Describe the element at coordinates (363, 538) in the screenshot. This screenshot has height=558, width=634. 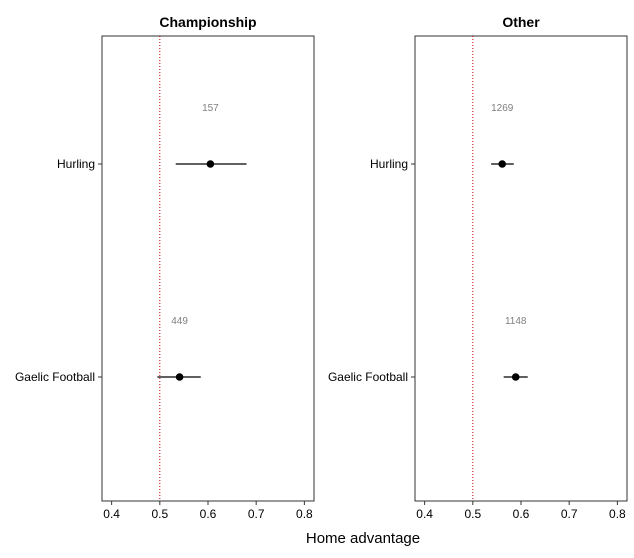
I see `x-axis-title: Home advantage` at that location.